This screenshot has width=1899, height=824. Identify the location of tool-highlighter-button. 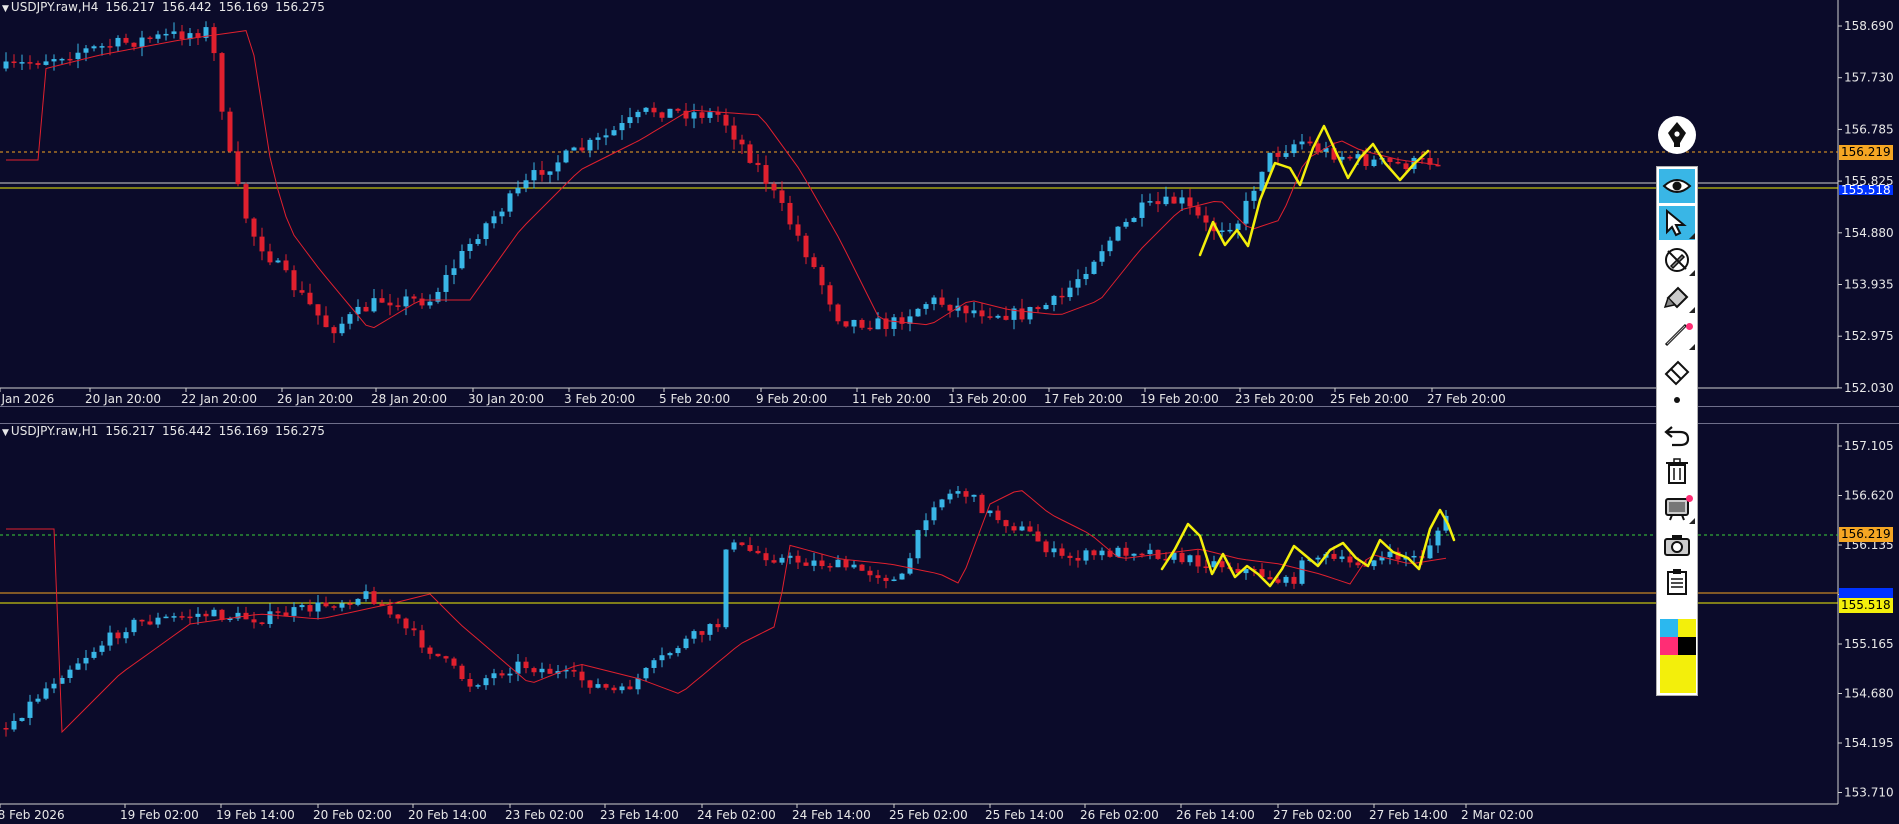
(1677, 297).